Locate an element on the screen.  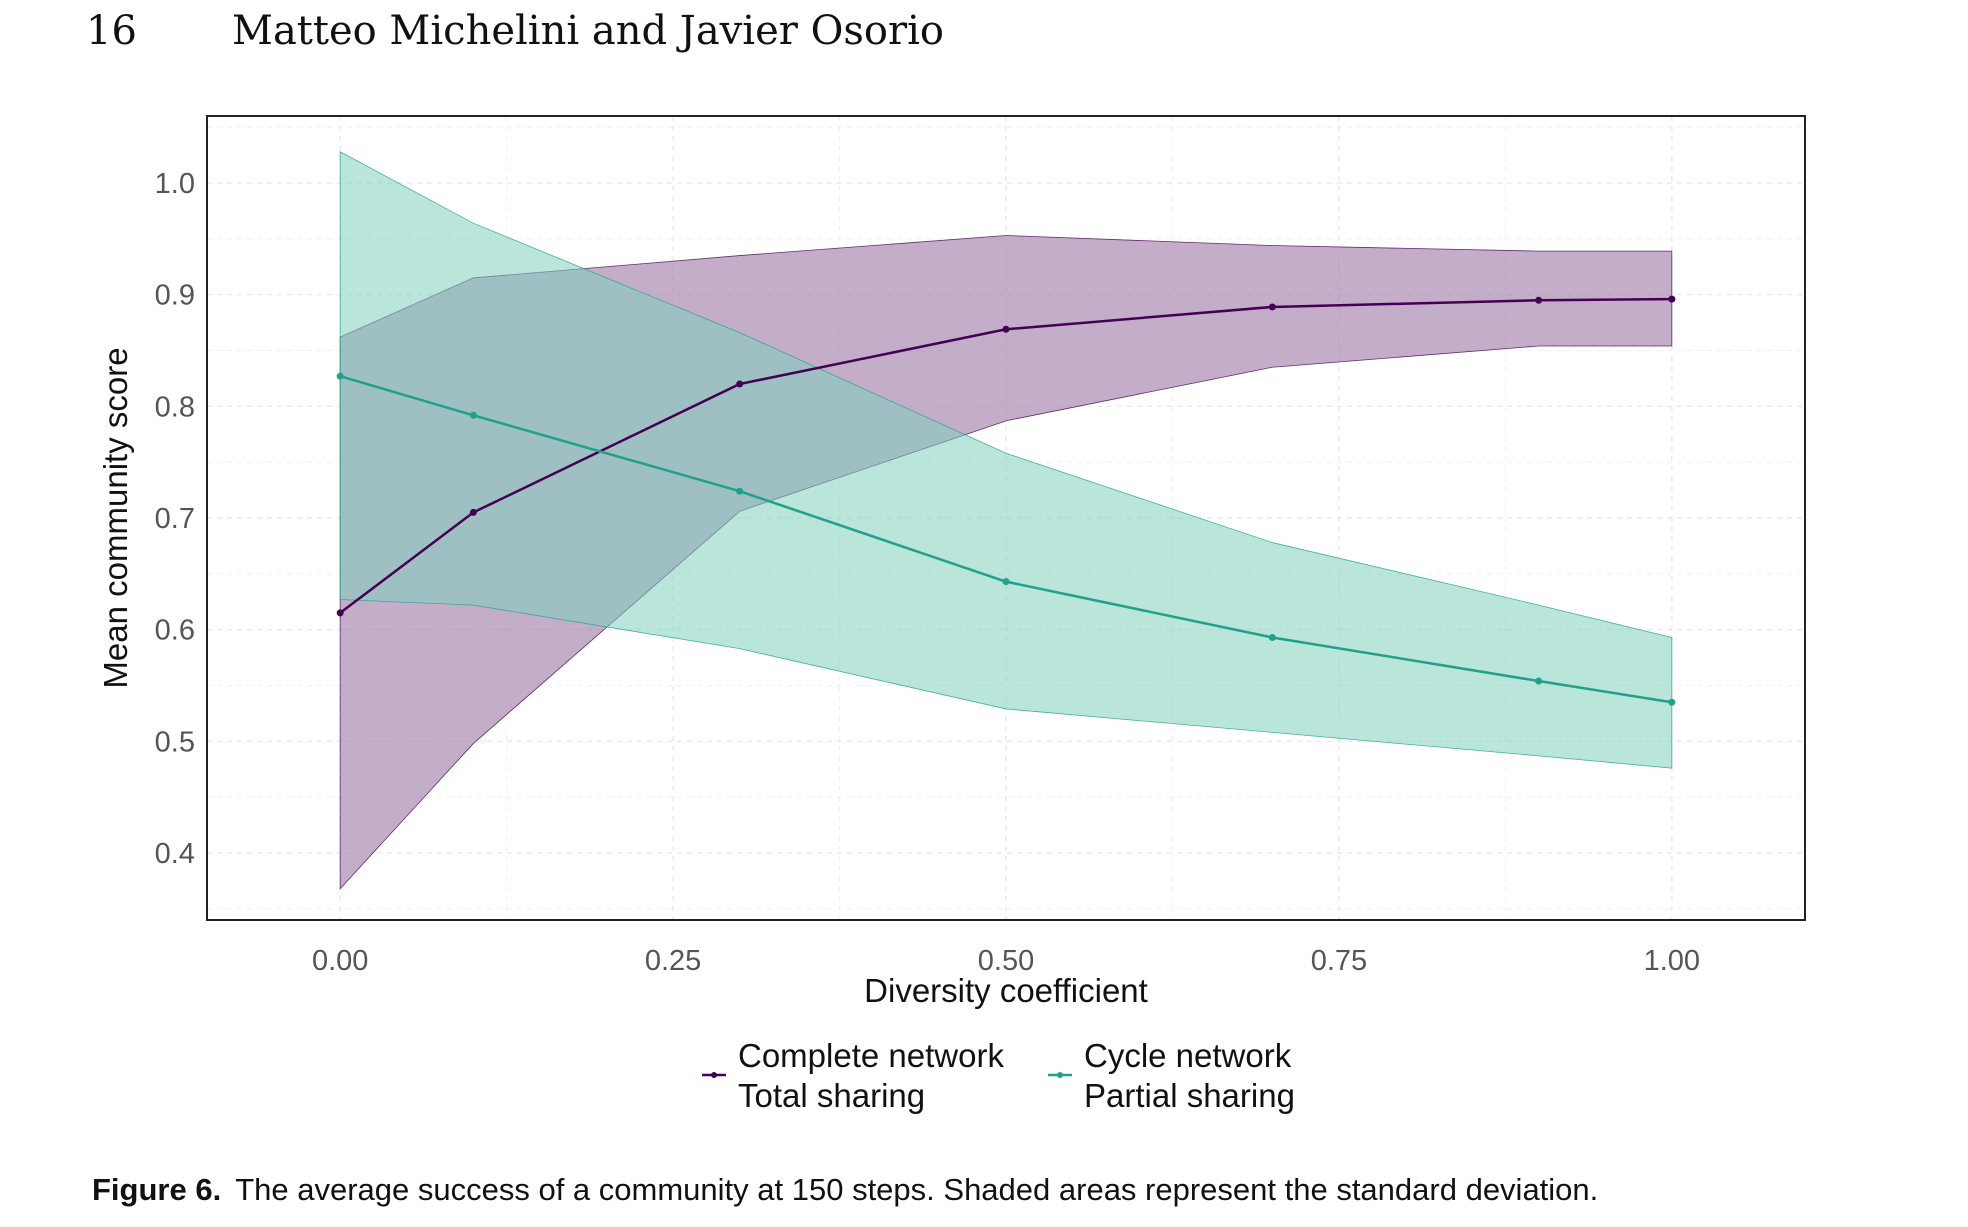
page-number: 16 is located at coordinates (111, 31).